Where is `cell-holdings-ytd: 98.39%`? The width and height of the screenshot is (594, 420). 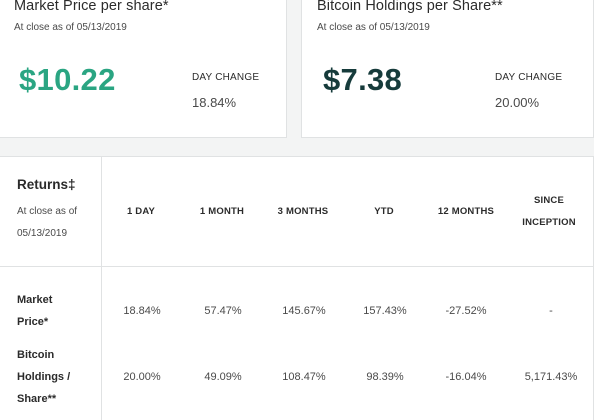
cell-holdings-ytd: 98.39% is located at coordinates (385, 377).